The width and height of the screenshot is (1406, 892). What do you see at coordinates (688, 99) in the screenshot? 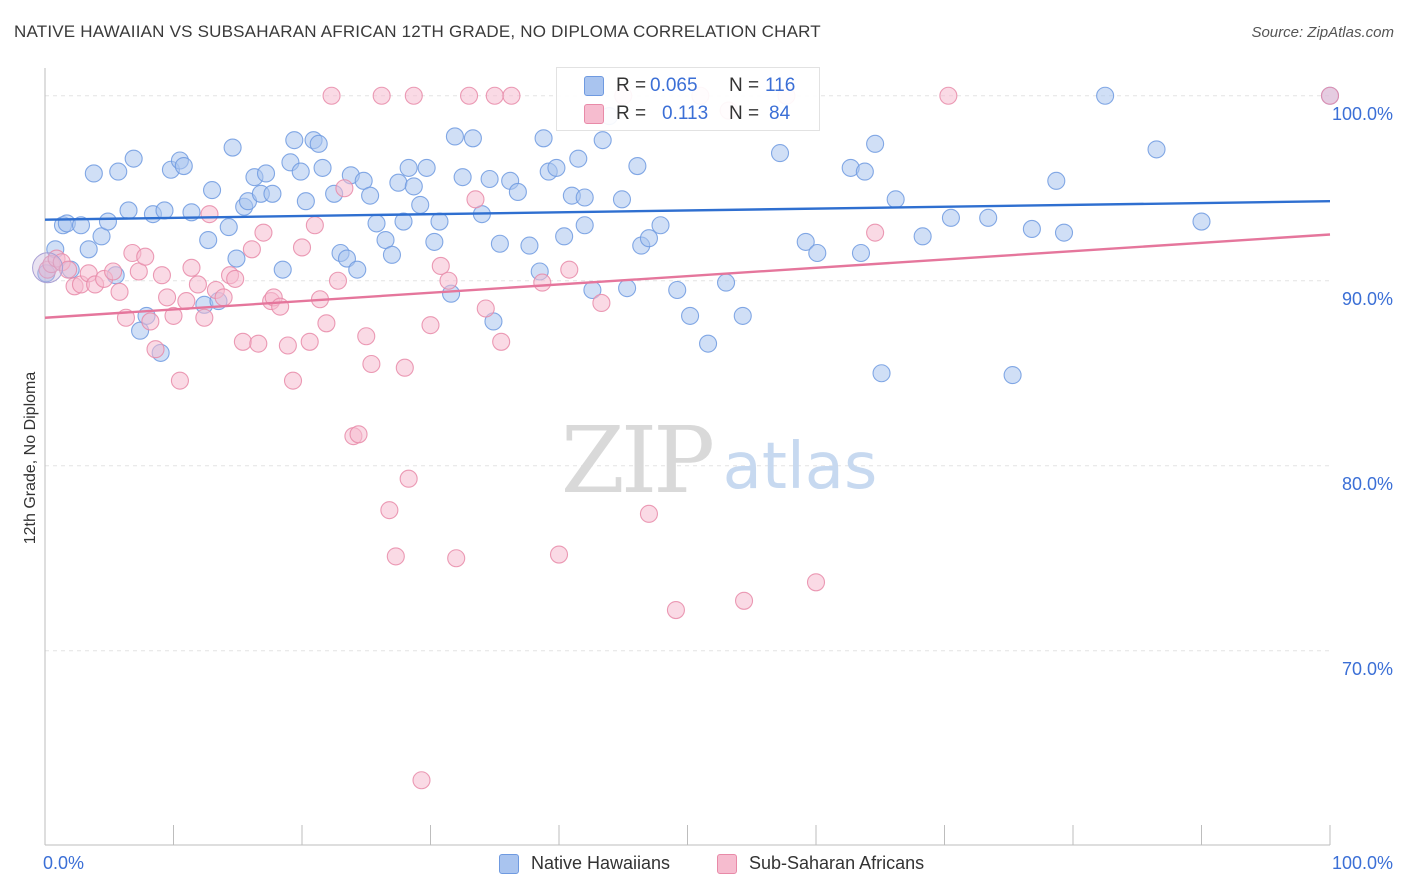
I see `correlation-legend: R = 0.065 N = 116 R = 0.113 N = 84` at bounding box center [688, 99].